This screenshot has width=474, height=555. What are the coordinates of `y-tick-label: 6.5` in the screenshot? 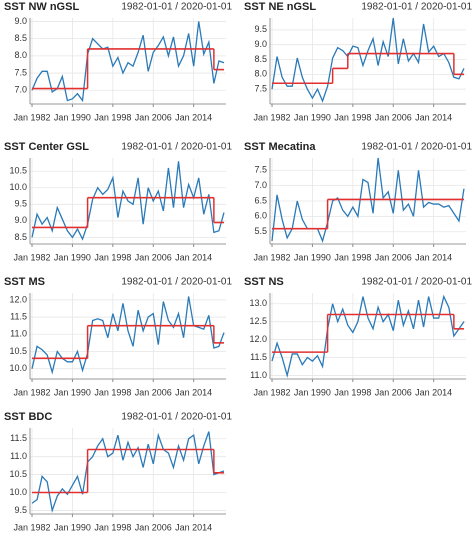 It's located at (260, 200).